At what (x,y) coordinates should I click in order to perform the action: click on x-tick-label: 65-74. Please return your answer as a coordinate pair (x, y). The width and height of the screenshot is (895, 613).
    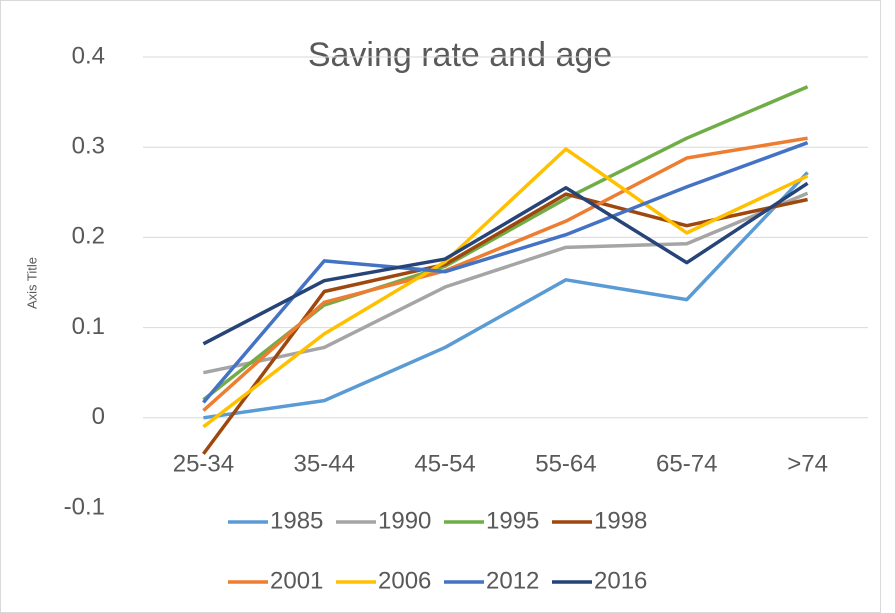
    Looking at the image, I should click on (686, 463).